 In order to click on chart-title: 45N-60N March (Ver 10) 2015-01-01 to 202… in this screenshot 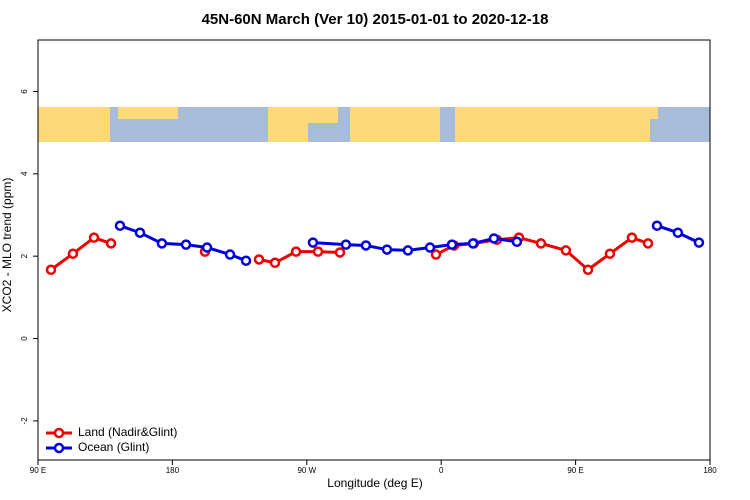, I will do `click(375, 19)`.